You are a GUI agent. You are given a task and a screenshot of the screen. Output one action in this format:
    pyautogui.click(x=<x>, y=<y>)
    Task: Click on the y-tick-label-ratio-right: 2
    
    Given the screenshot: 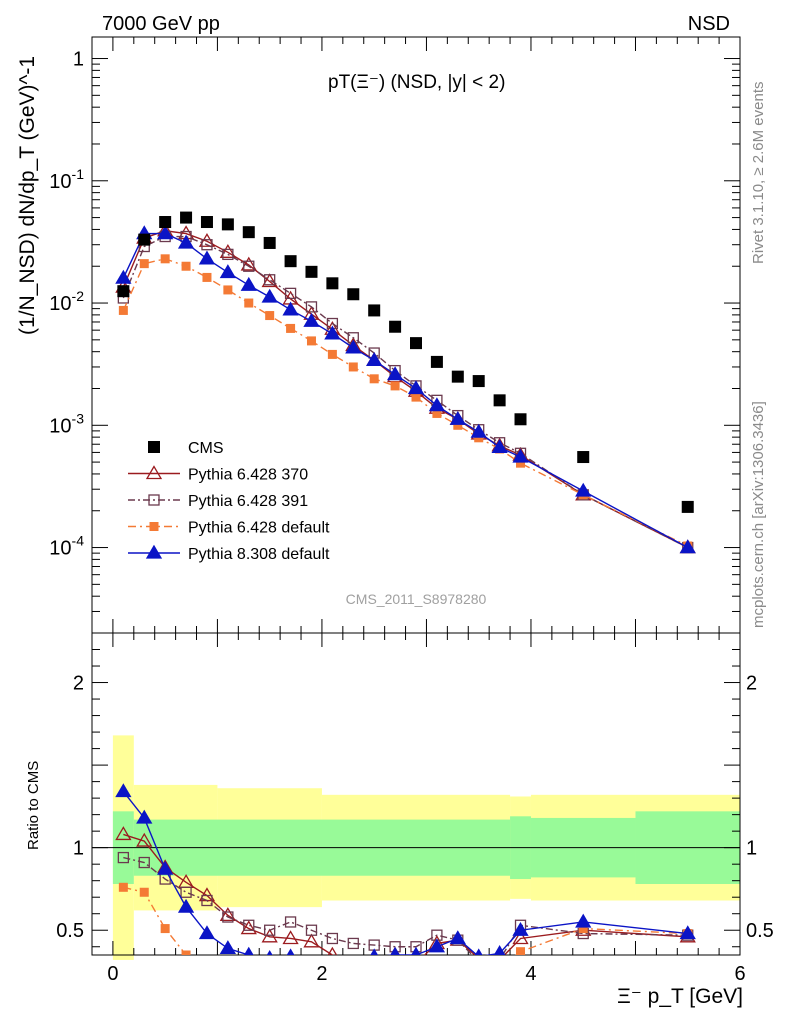 What is the action you would take?
    pyautogui.click(x=751, y=684)
    